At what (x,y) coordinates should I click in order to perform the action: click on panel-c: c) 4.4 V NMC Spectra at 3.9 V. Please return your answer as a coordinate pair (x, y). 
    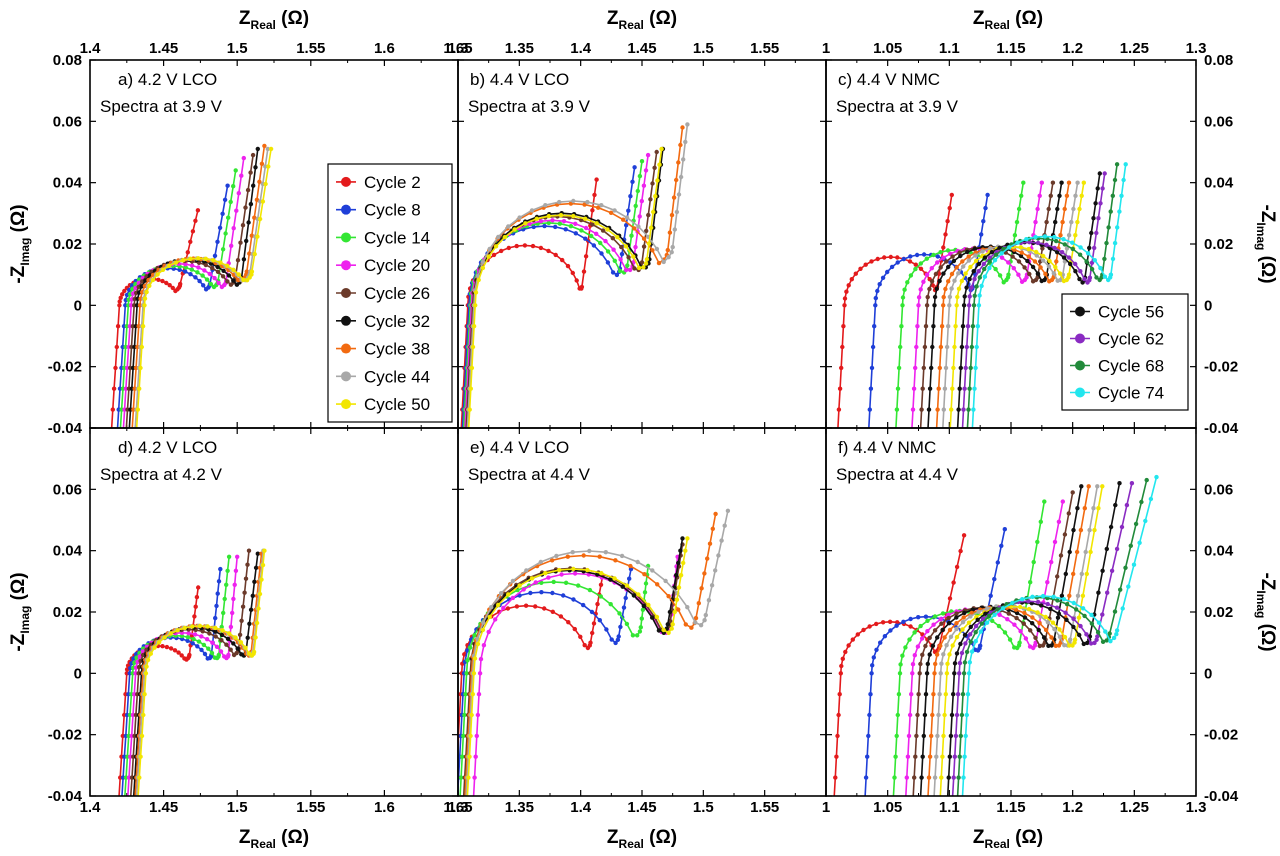
    Looking at the image, I should click on (1011, 244).